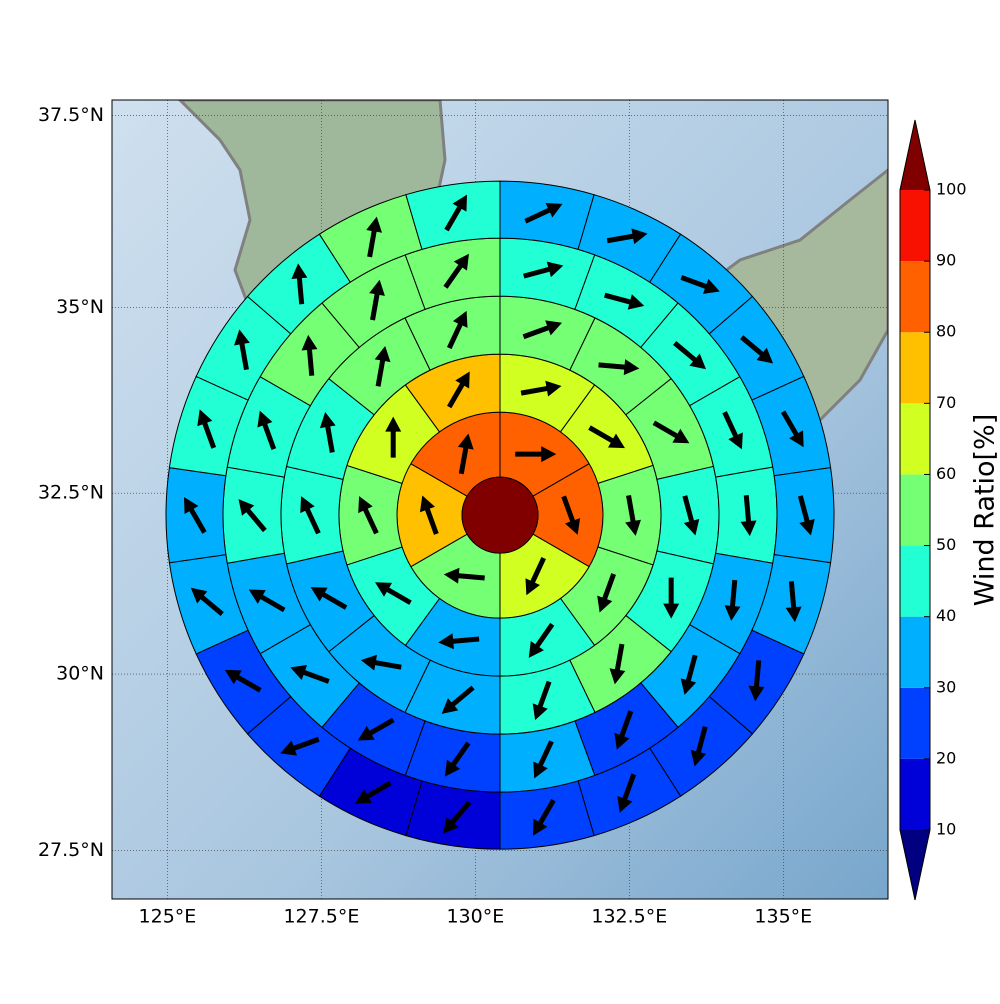  I want to click on colorbar-tick-label: 10, so click(946, 829).